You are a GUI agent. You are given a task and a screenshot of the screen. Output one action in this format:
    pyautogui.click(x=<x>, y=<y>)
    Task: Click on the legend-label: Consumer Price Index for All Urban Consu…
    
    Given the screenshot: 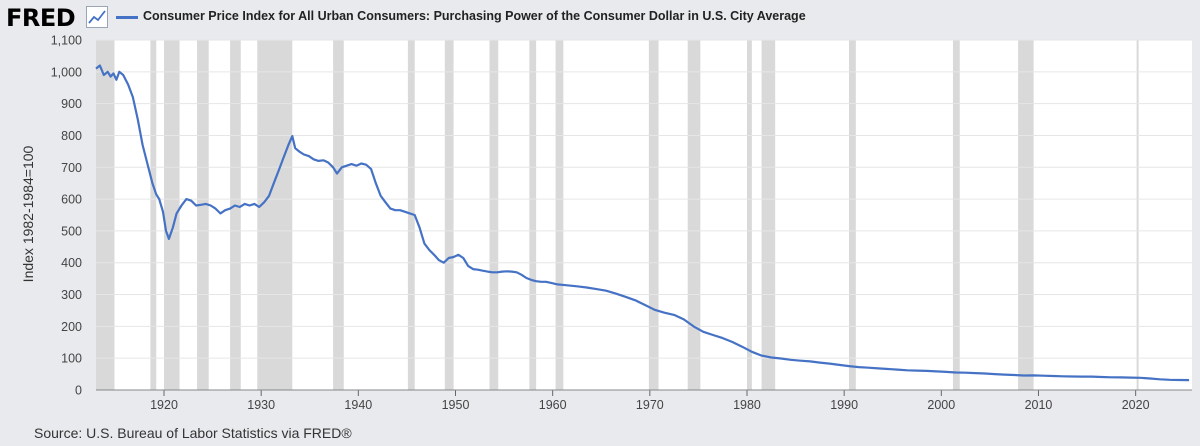 What is the action you would take?
    pyautogui.click(x=474, y=16)
    